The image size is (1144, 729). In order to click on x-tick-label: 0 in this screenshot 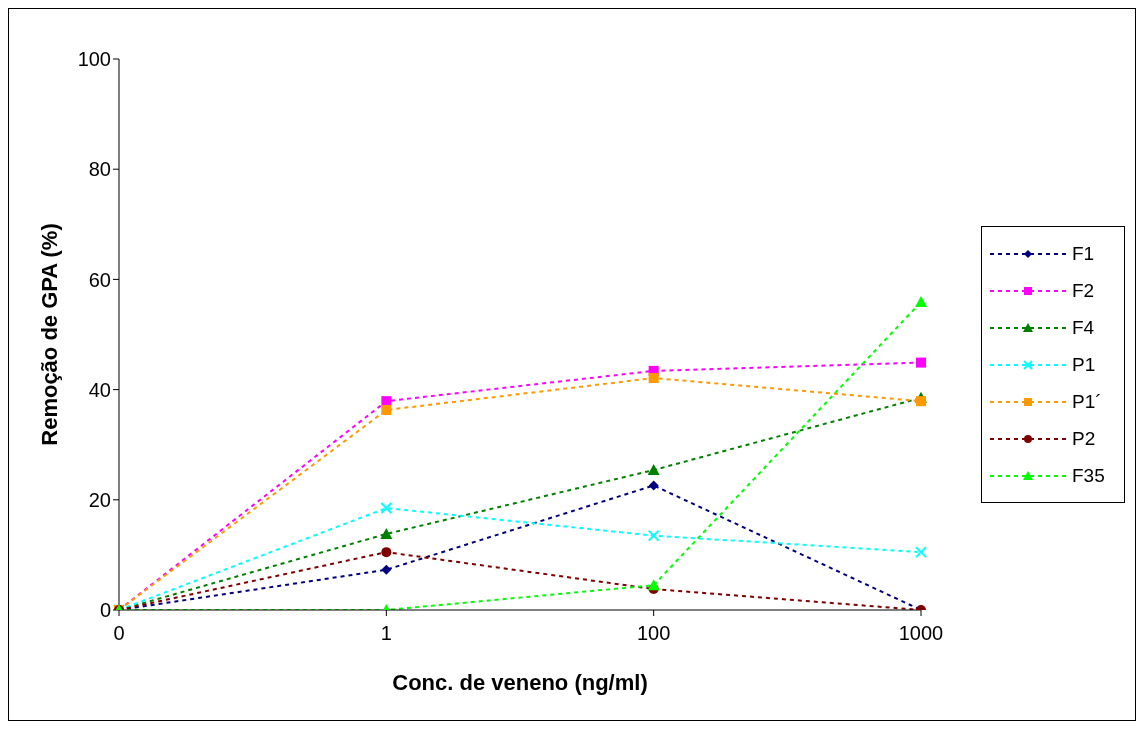, I will do `click(119, 633)`.